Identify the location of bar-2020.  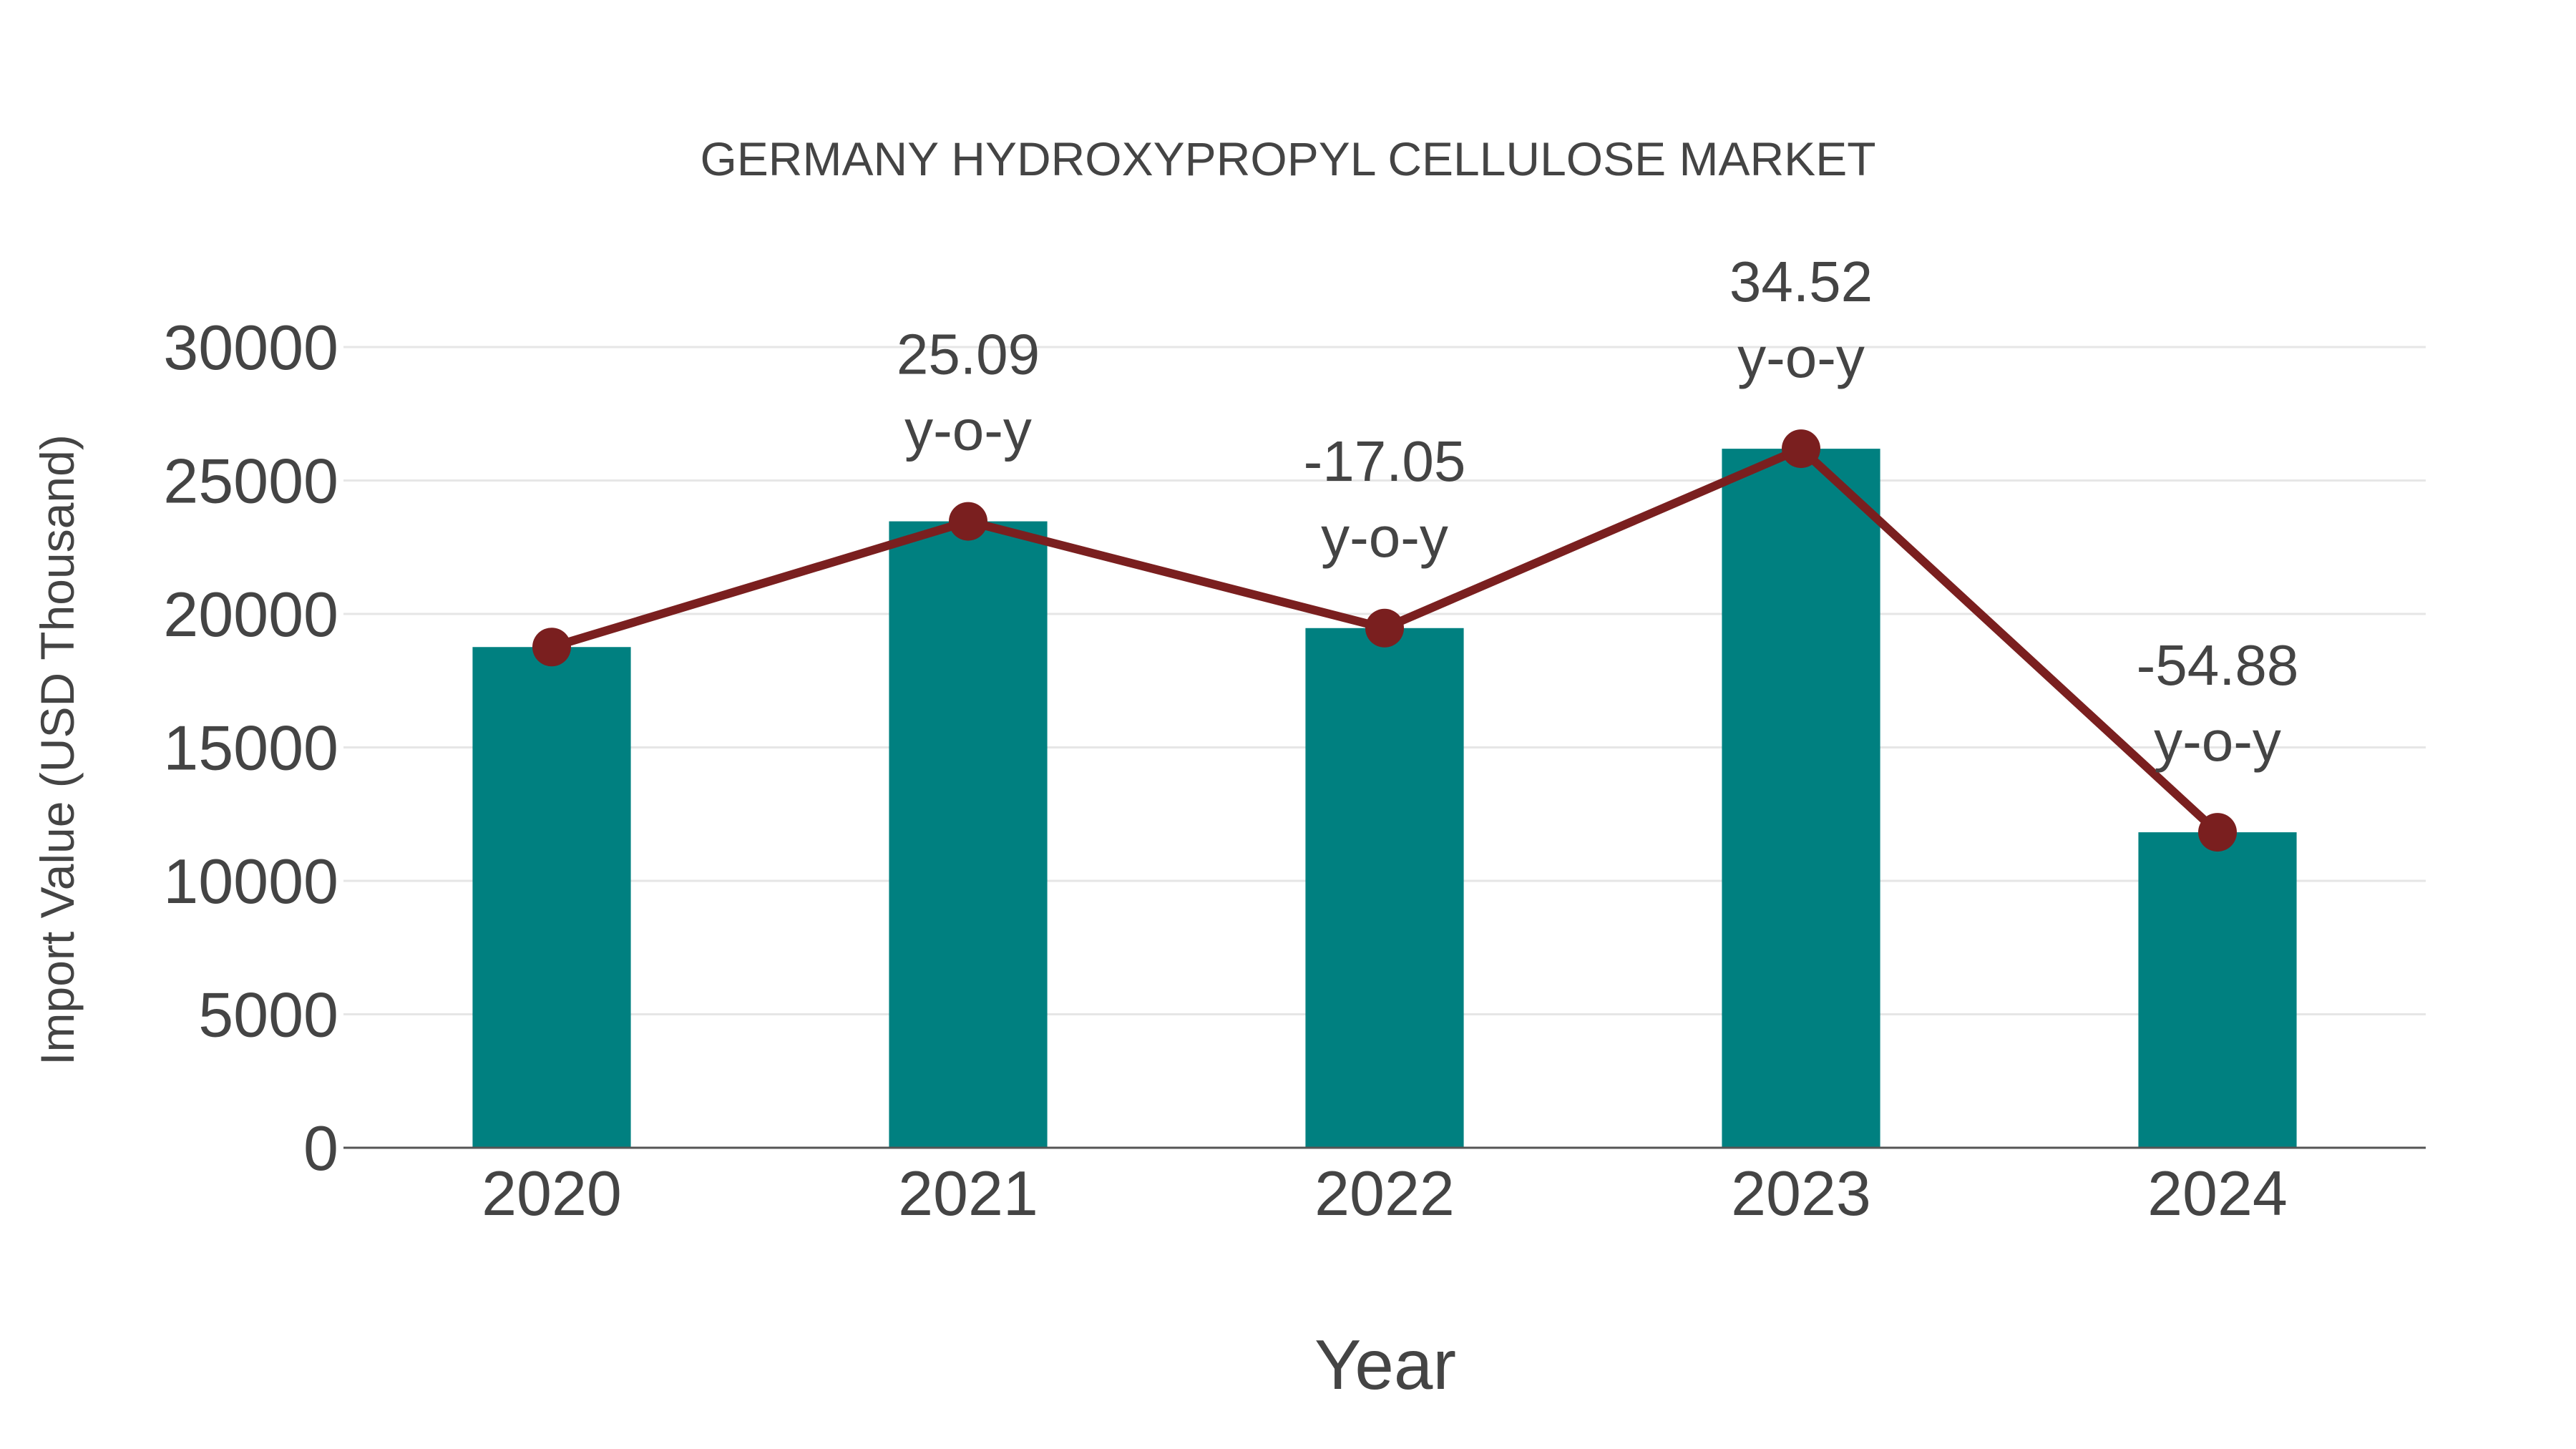
(551, 897).